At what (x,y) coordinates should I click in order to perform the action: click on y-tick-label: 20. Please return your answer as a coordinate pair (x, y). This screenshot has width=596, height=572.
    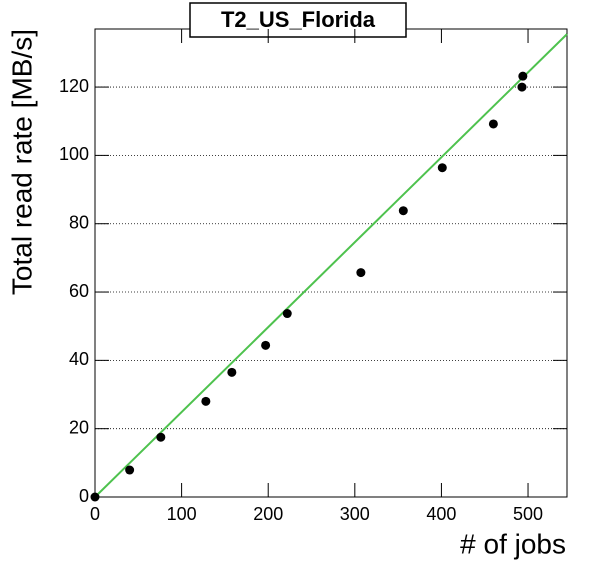
    Looking at the image, I should click on (79, 427).